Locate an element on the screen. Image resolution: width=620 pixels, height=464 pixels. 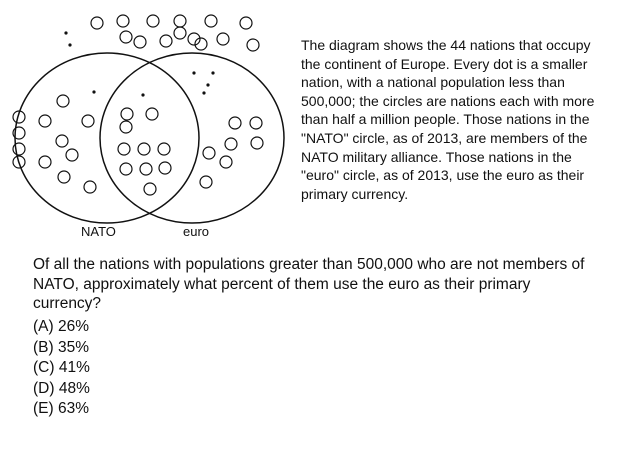
euro-set-label: euro is located at coordinates (196, 231).